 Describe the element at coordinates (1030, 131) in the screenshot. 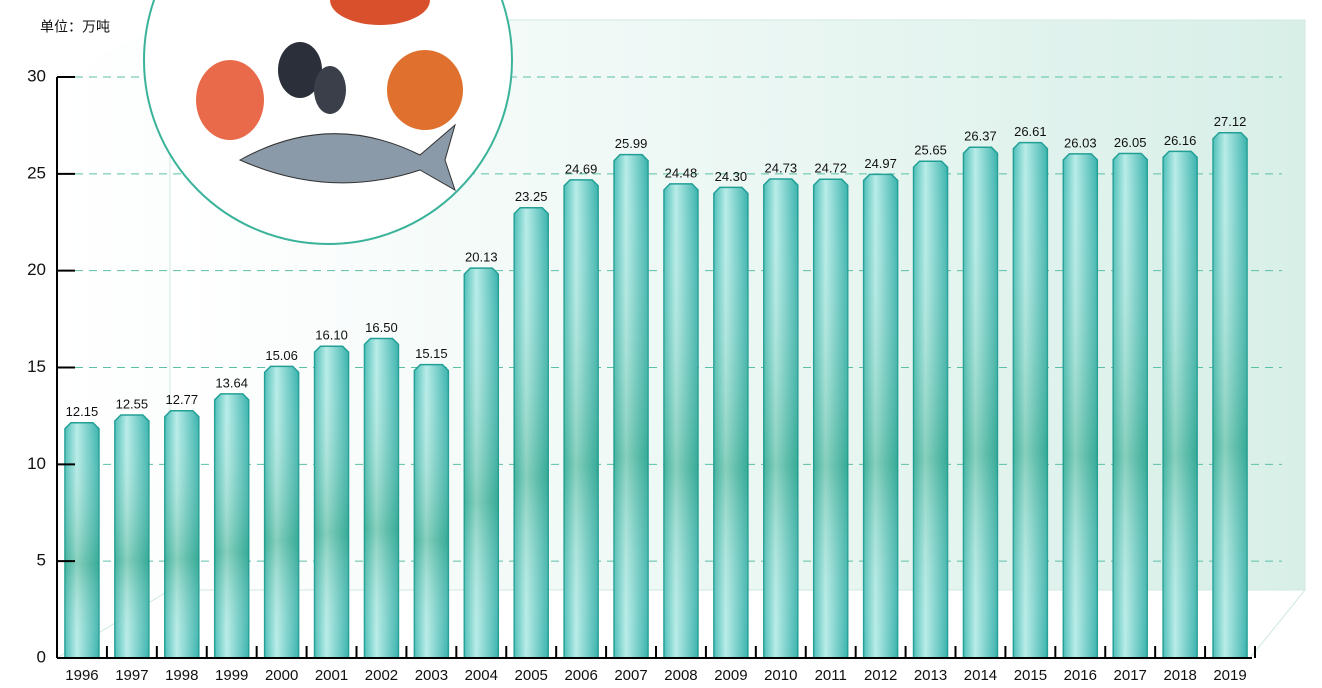

I see `value-label: 26.61` at that location.